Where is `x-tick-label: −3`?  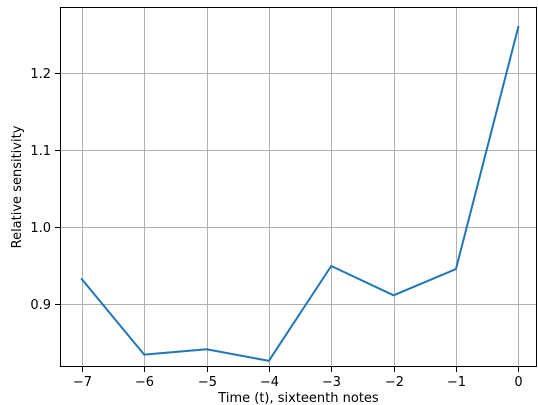
x-tick-label: −3 is located at coordinates (331, 382).